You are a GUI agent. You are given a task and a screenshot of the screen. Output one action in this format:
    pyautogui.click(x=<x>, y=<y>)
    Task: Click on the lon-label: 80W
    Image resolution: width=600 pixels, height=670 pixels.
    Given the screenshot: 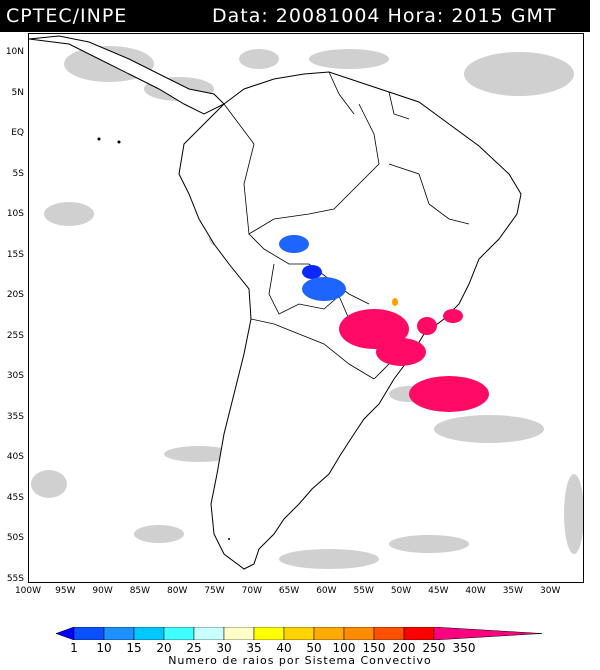 What is the action you would take?
    pyautogui.click(x=177, y=591)
    